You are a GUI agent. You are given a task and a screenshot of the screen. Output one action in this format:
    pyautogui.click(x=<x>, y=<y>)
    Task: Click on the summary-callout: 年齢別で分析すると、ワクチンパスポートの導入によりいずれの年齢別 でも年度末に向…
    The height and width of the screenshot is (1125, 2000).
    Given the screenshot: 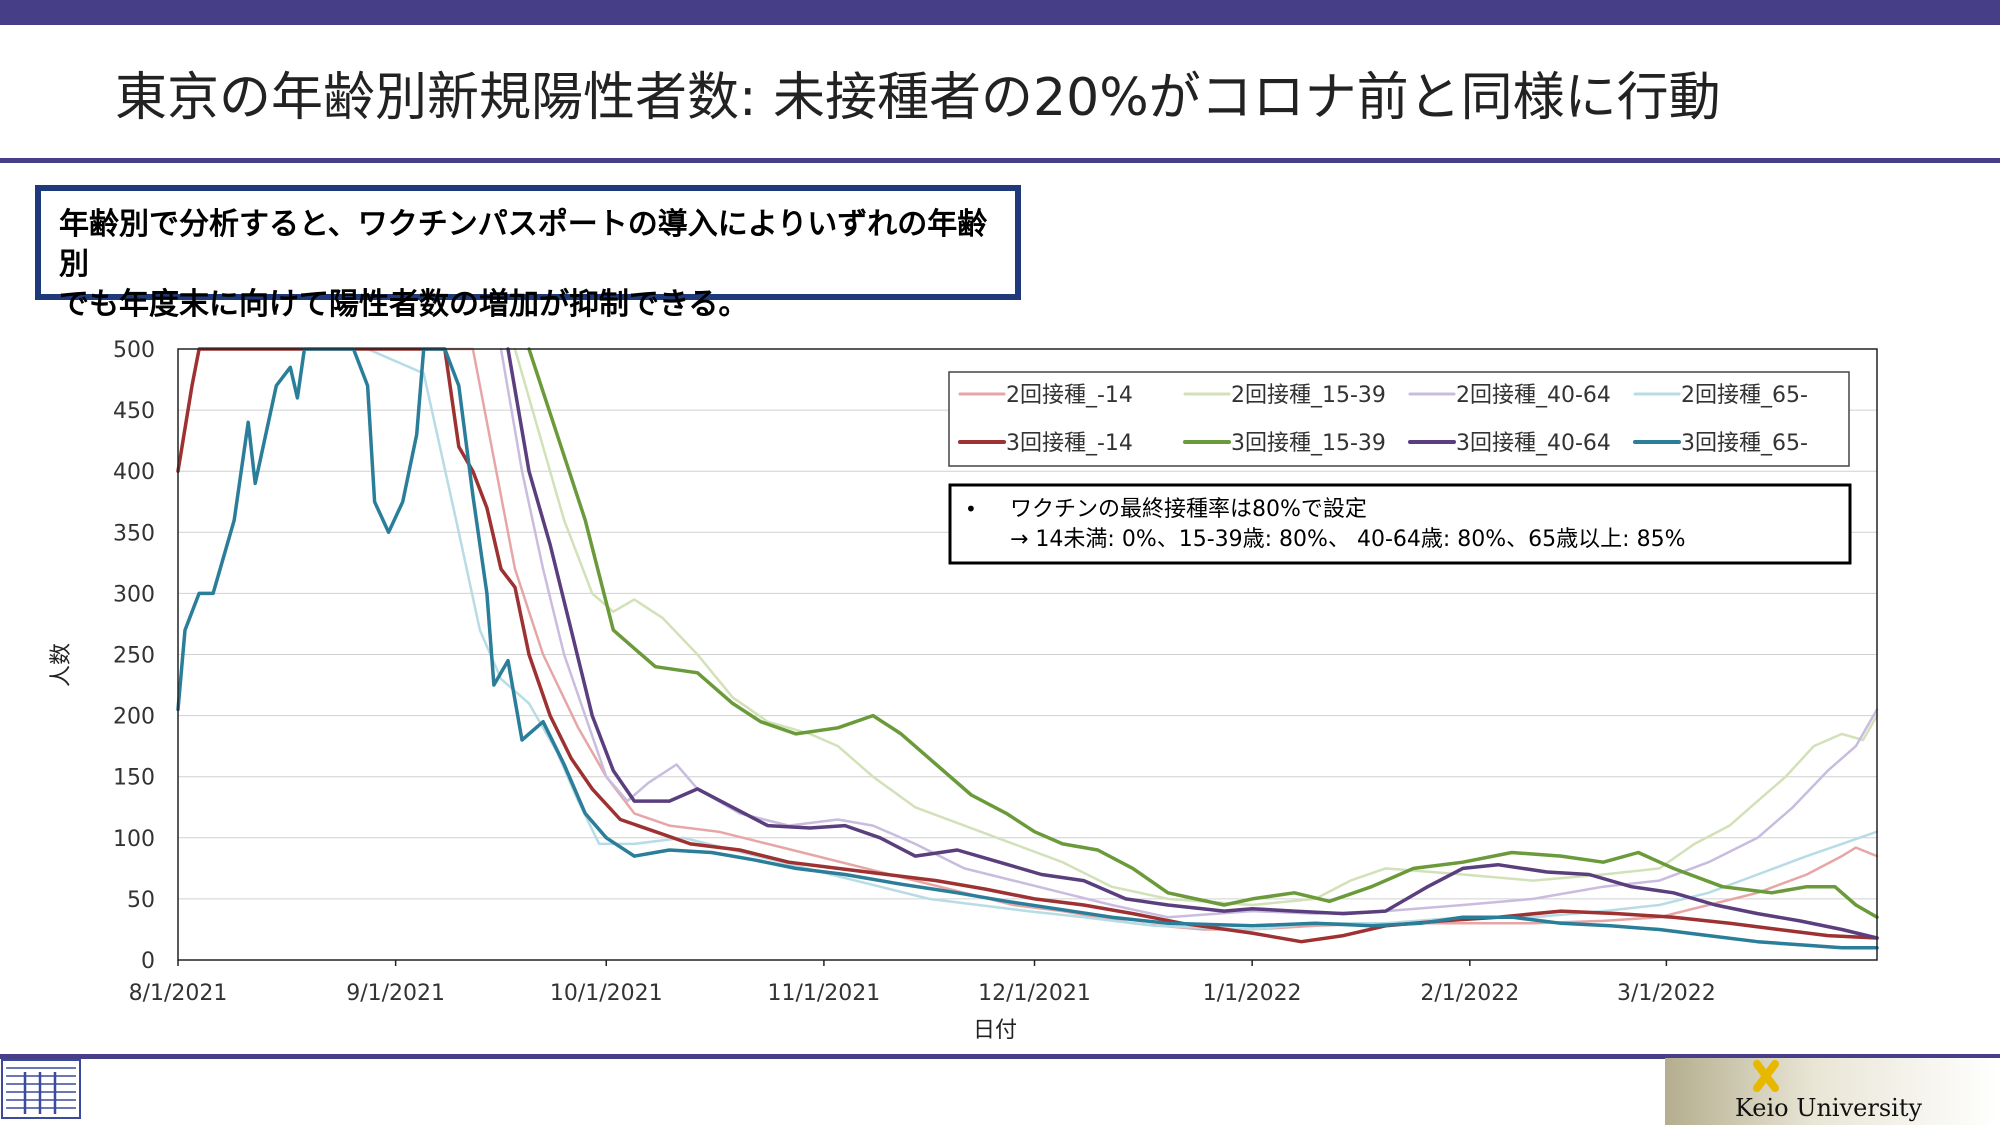 What is the action you would take?
    pyautogui.click(x=528, y=253)
    